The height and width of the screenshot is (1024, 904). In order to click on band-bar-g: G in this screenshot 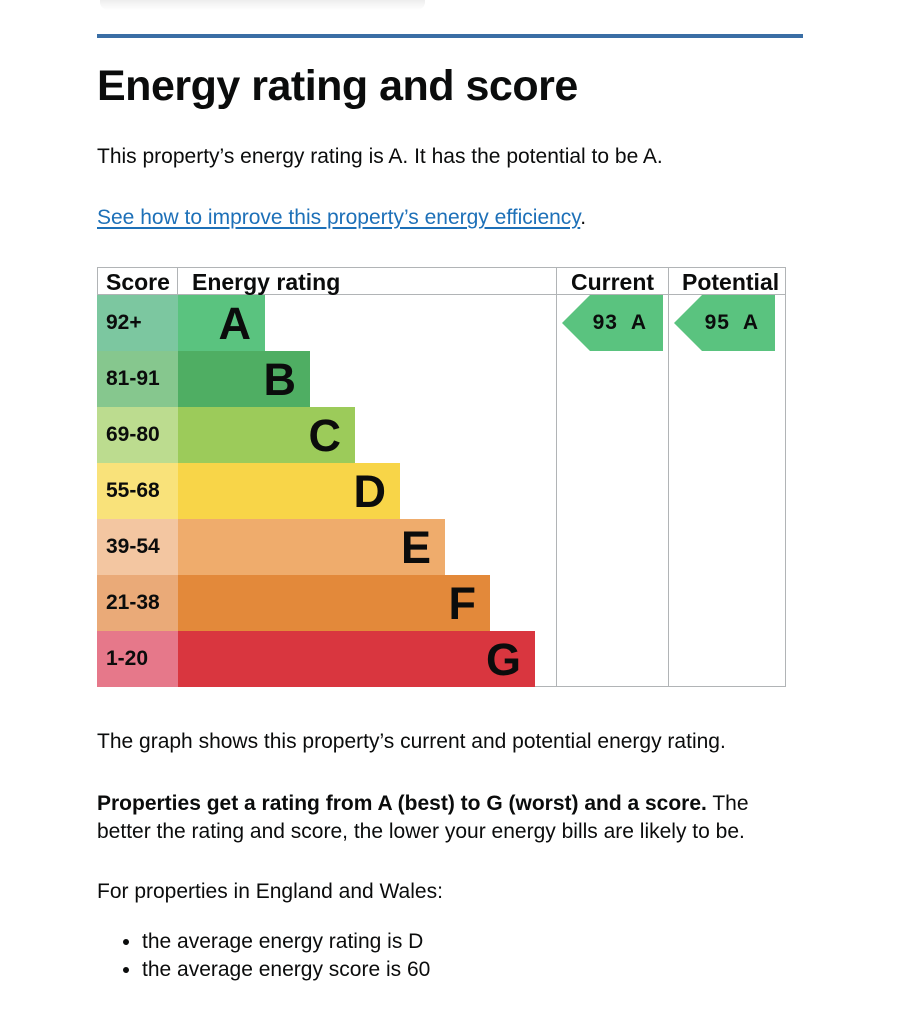, I will do `click(356, 659)`.